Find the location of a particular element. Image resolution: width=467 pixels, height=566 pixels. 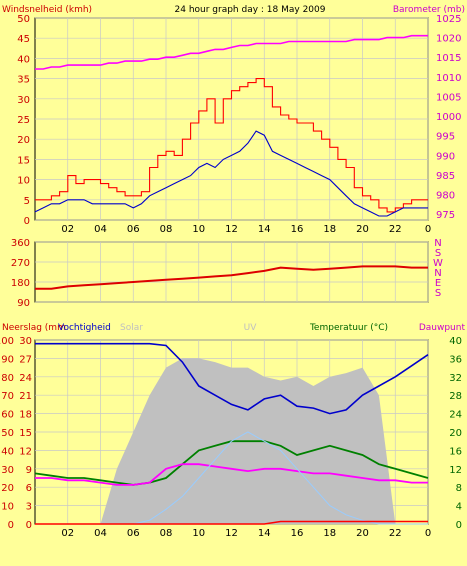

wind-ytick-label: 25 is located at coordinates (23, 120).